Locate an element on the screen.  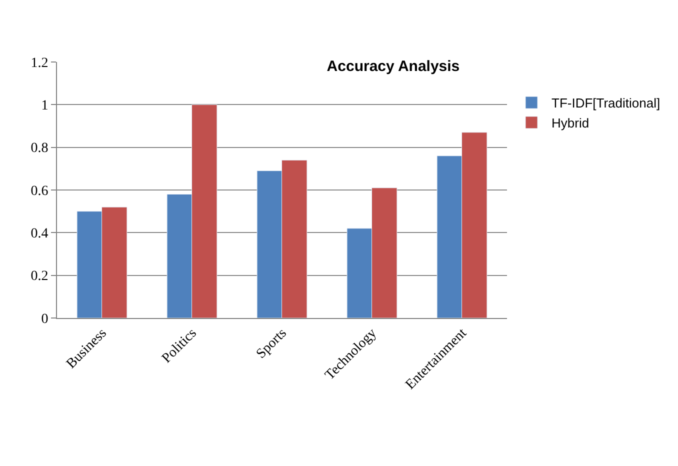
y-tick-label: 0 is located at coordinates (44, 319).